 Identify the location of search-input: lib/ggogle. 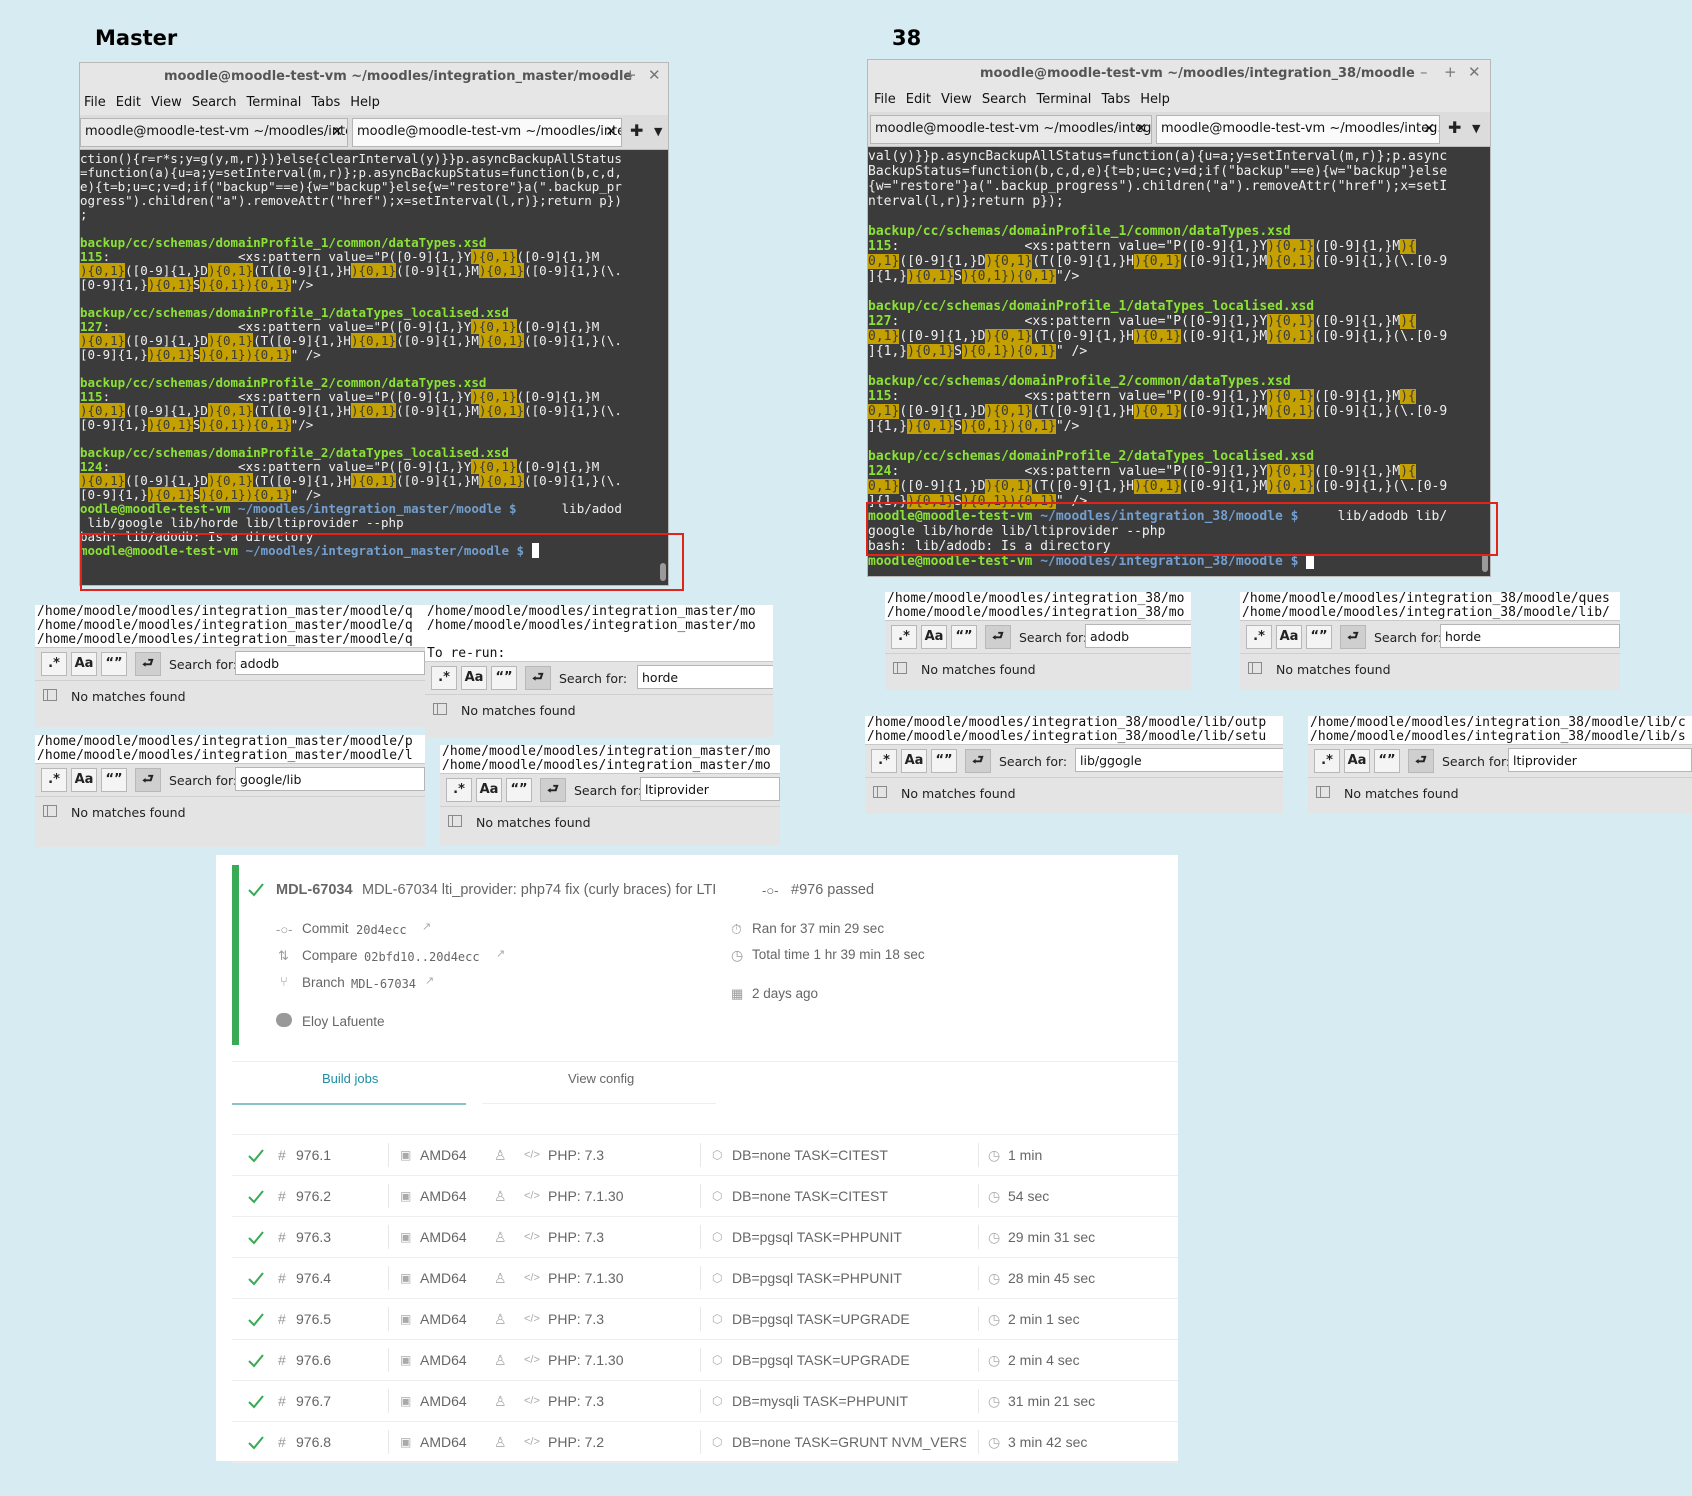
(1179, 760).